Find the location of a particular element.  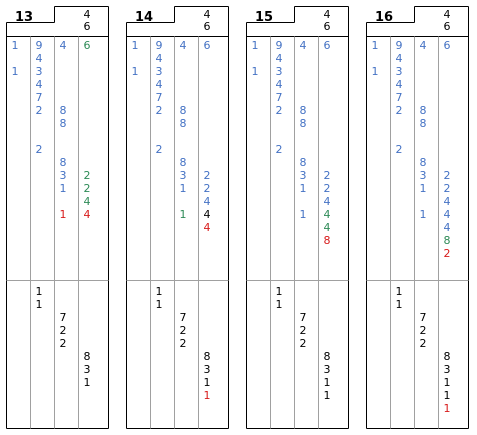

card-title: 16 is located at coordinates (384, 17).